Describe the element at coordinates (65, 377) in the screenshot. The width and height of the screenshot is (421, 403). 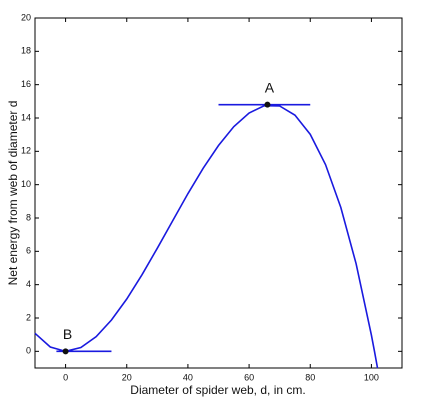
I see `x-tick-label: 0` at that location.